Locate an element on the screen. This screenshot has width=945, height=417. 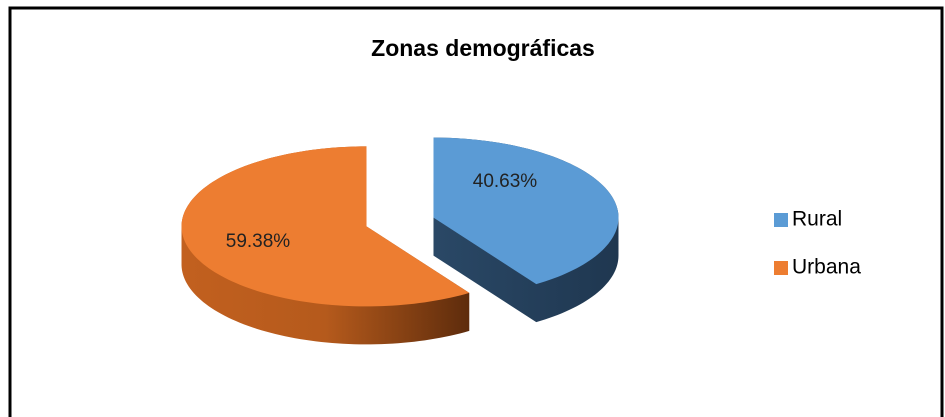
legend-label: Urbana is located at coordinates (826, 267).